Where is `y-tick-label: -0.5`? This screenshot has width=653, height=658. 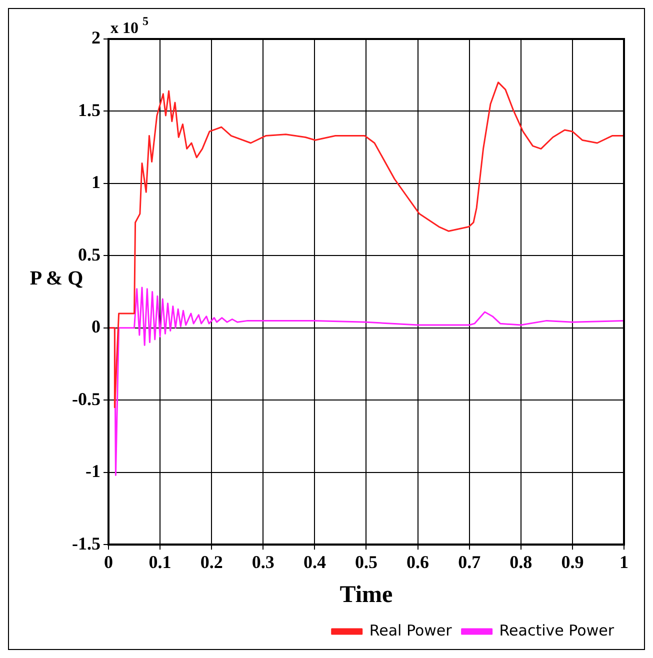
y-tick-label: -0.5 is located at coordinates (86, 398).